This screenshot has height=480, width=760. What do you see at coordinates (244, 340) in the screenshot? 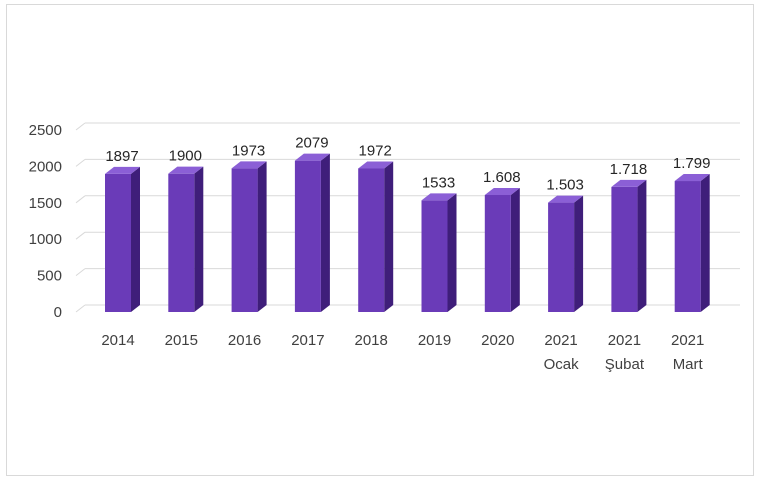
I see `x-tick-label: 2016` at bounding box center [244, 340].